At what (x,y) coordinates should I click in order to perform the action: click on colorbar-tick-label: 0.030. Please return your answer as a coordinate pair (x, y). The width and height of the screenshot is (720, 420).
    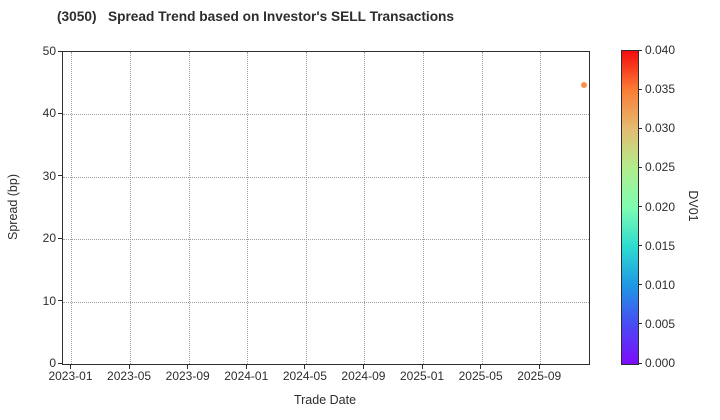
    Looking at the image, I should click on (660, 128).